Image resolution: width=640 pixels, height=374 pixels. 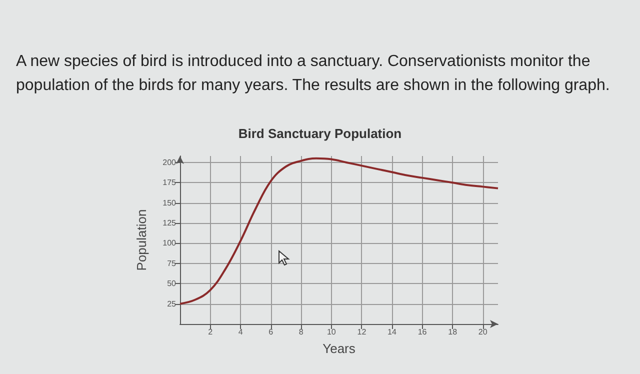 What do you see at coordinates (241, 332) in the screenshot?
I see `x-tick-label: 4` at bounding box center [241, 332].